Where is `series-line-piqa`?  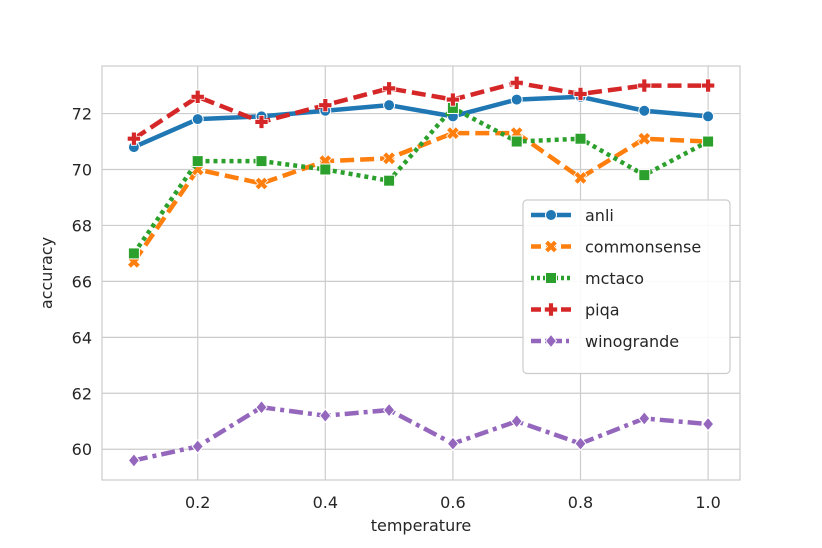
series-line-piqa is located at coordinates (420, 110).